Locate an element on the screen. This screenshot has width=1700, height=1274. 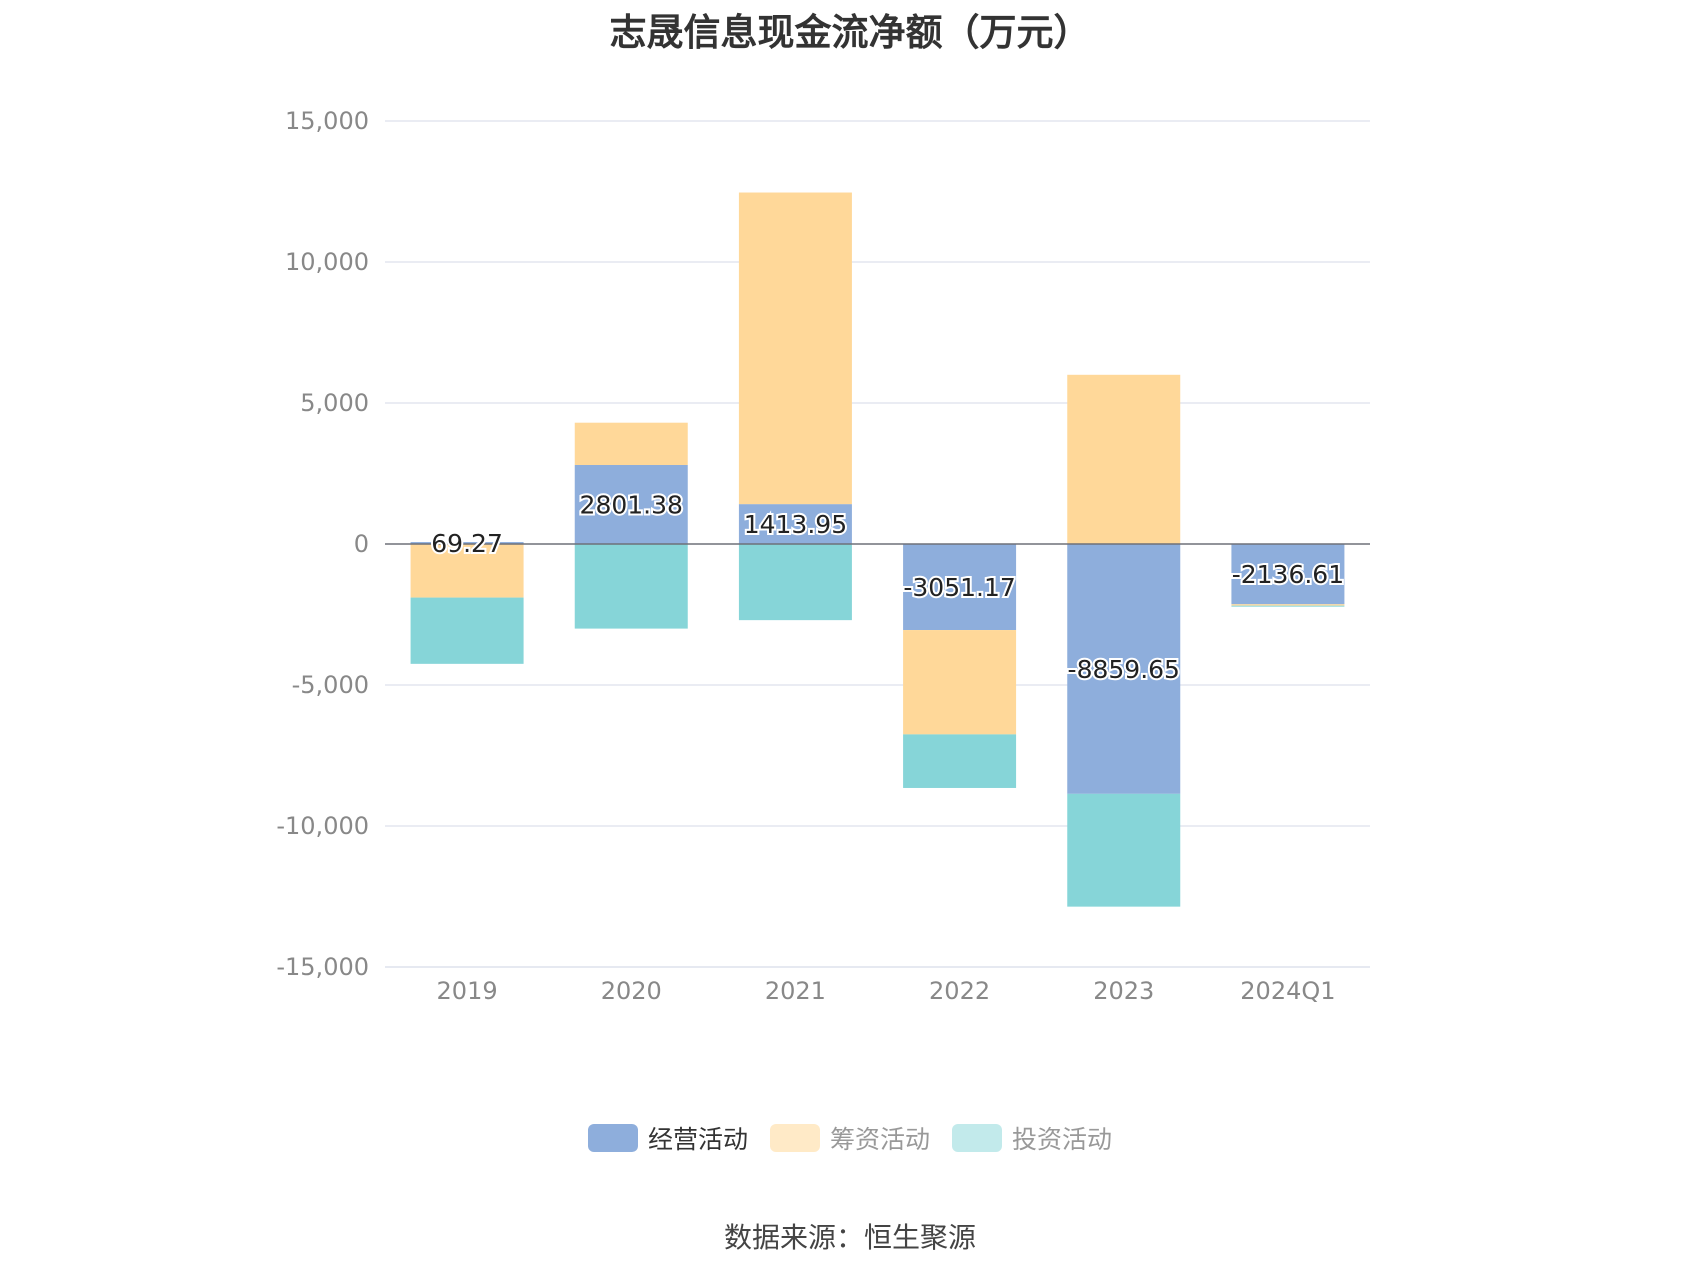
data-label: -2136.61 is located at coordinates (1288, 574).